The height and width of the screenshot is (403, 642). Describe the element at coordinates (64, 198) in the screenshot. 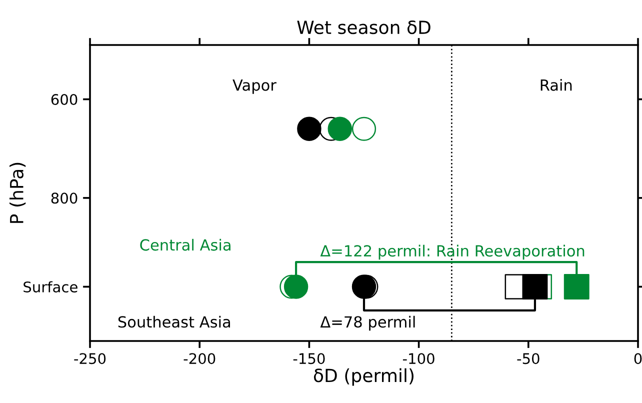

I see `y-tick-label: 800` at that location.